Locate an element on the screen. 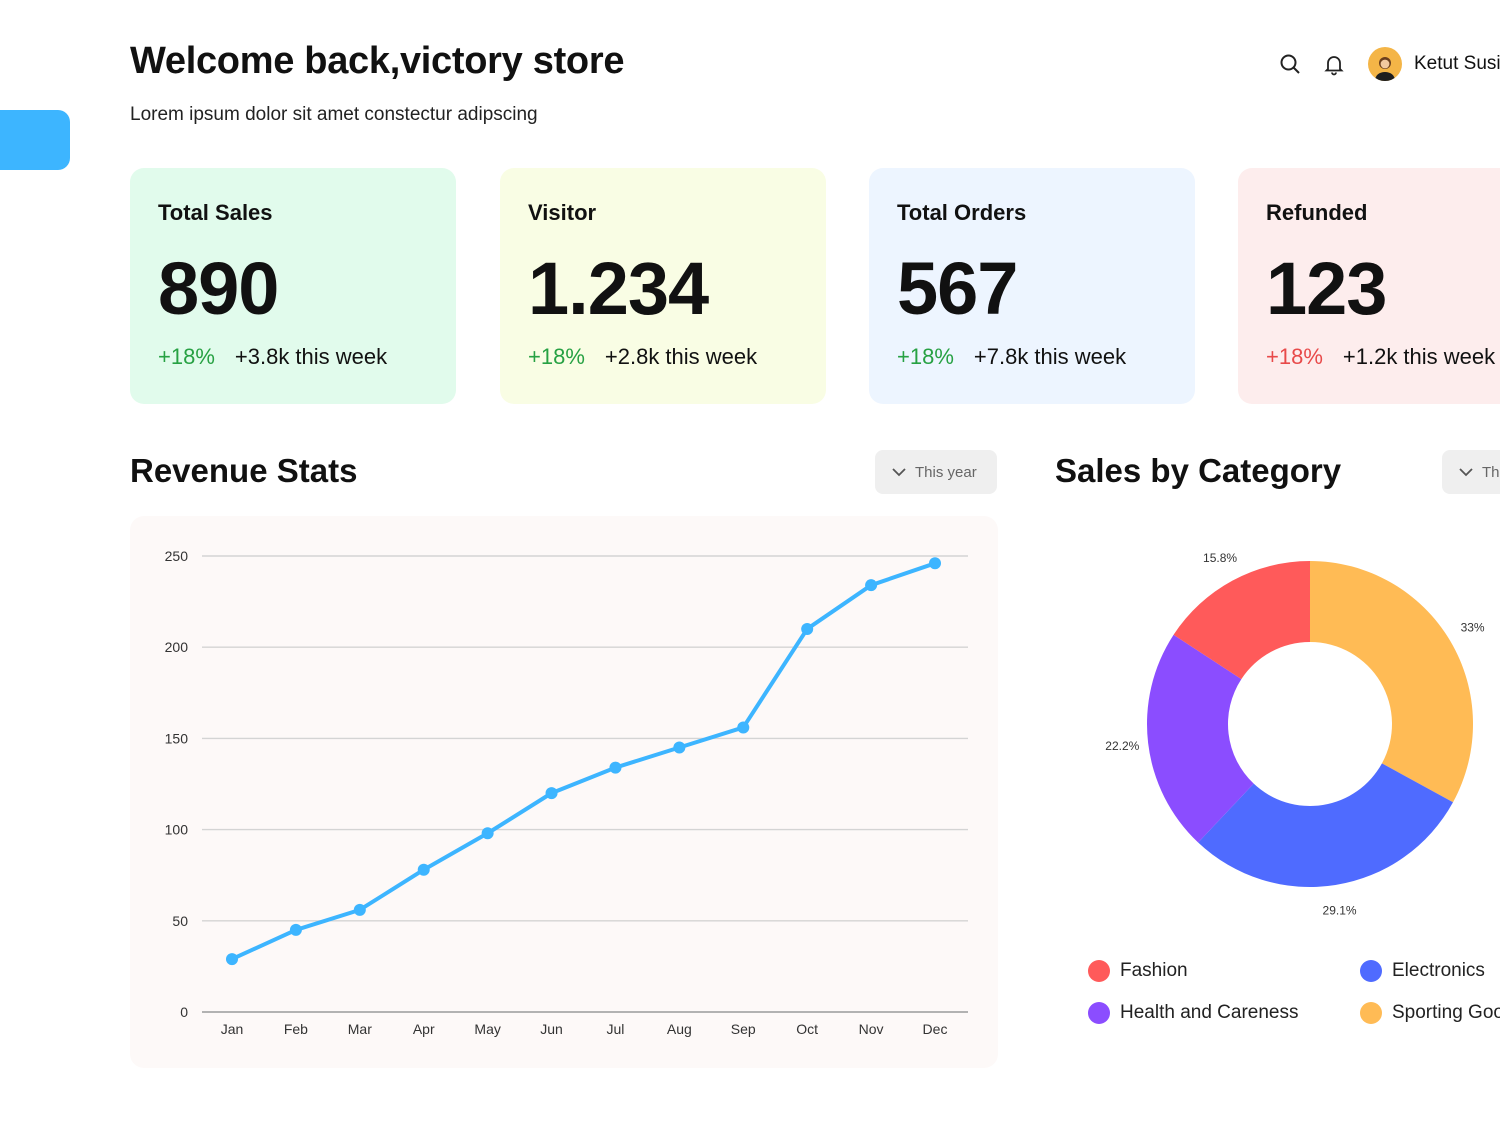 This screenshot has width=1500, height=1126. notifications-button is located at coordinates (1334, 64).